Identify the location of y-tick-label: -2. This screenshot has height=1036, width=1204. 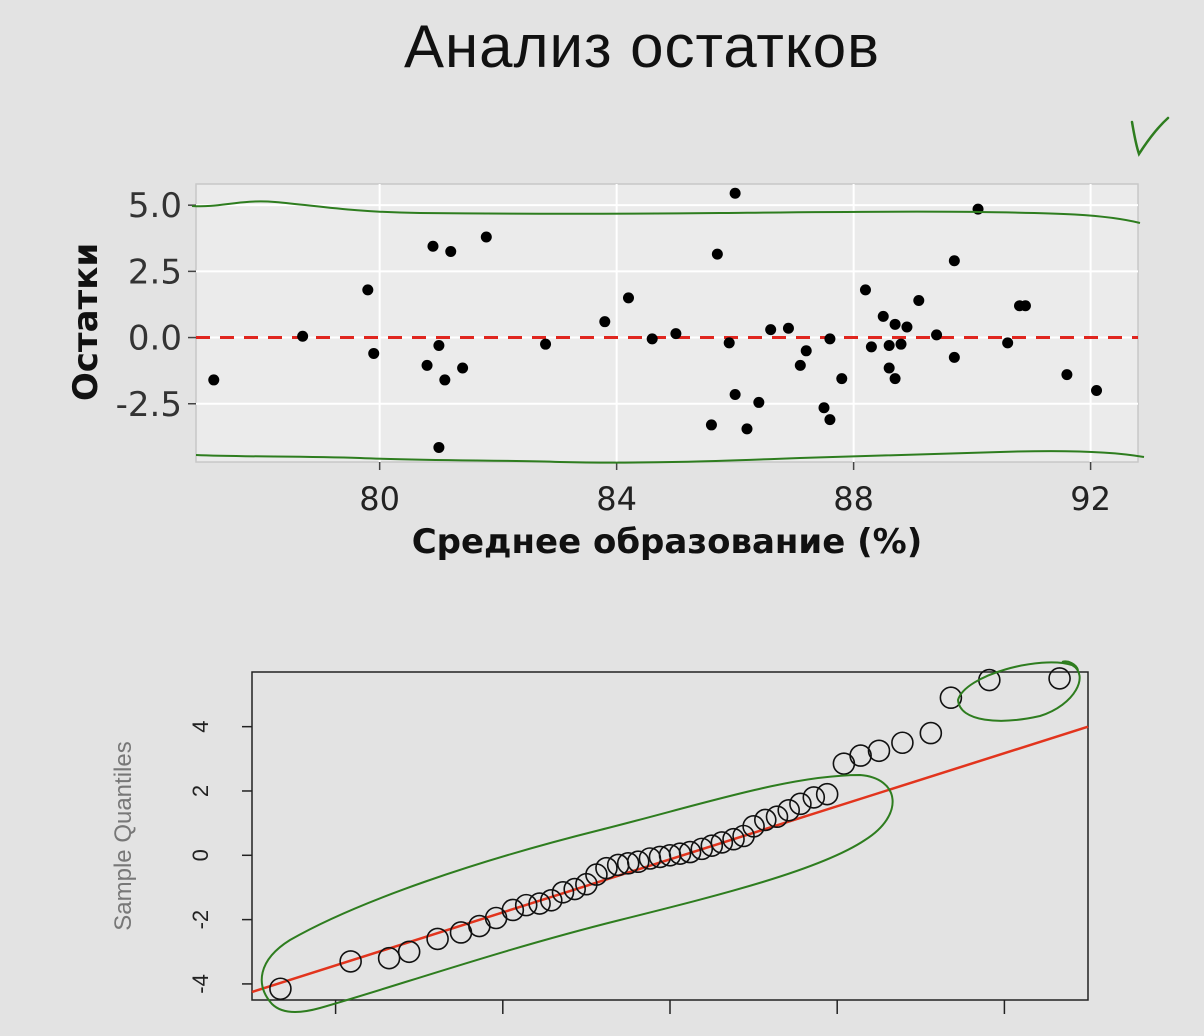
(200, 920).